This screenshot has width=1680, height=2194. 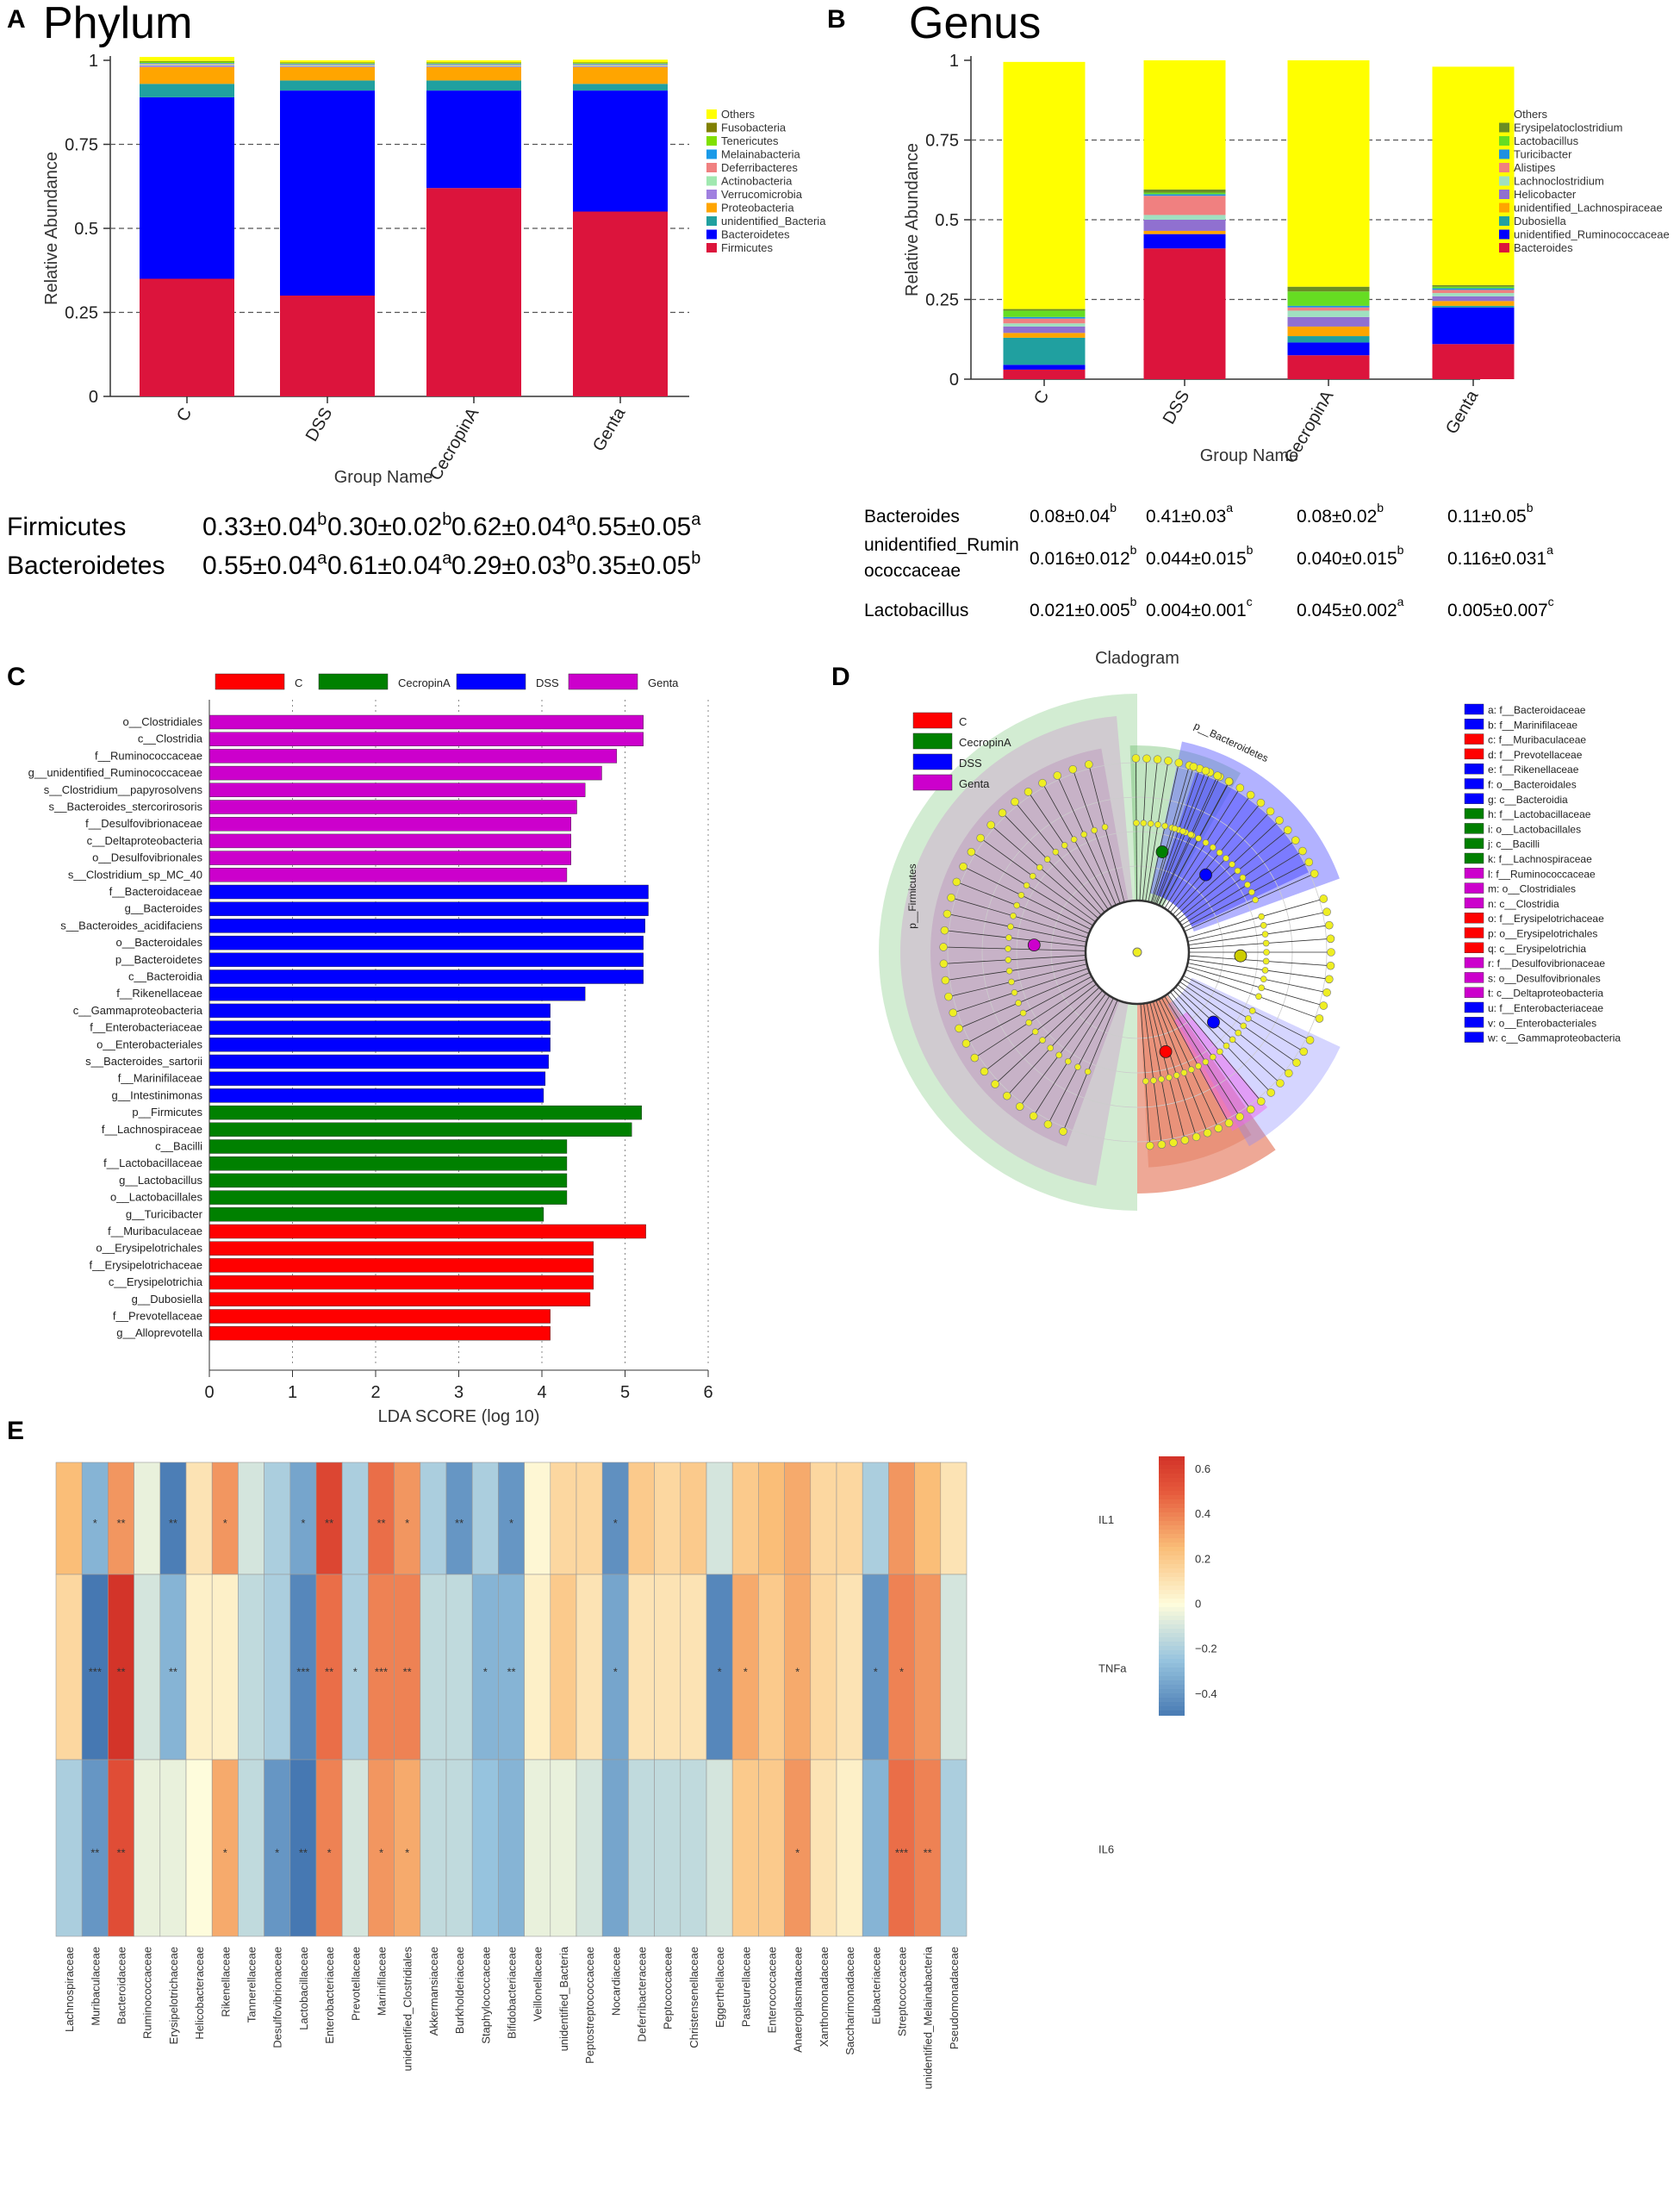 What do you see at coordinates (1474, 306) in the screenshot?
I see `bar-segment-Dubosiella` at bounding box center [1474, 306].